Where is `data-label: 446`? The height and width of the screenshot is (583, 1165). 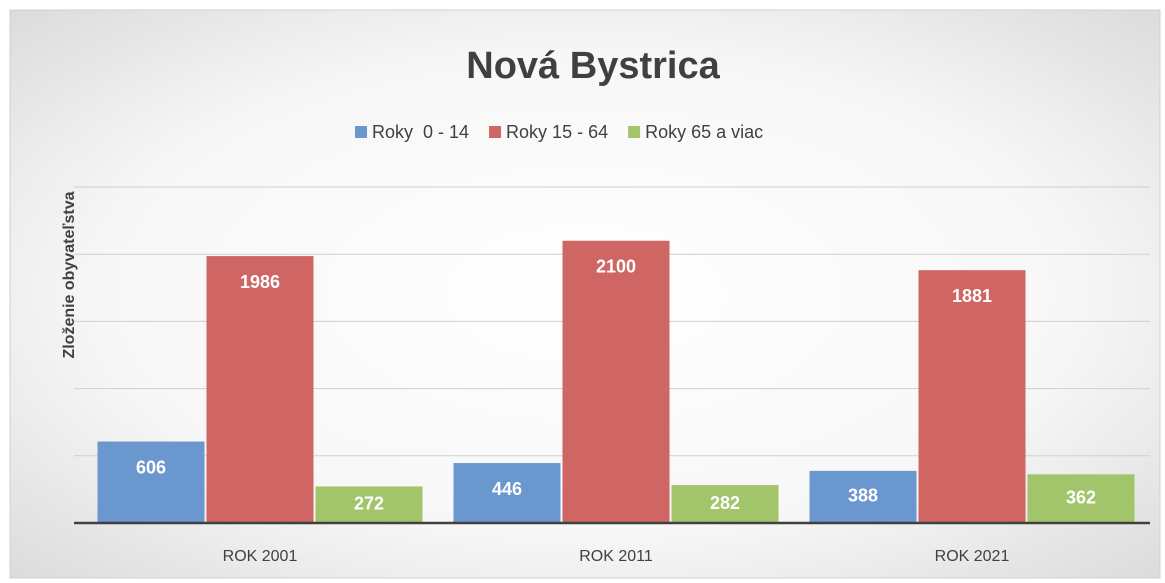 data-label: 446 is located at coordinates (507, 489).